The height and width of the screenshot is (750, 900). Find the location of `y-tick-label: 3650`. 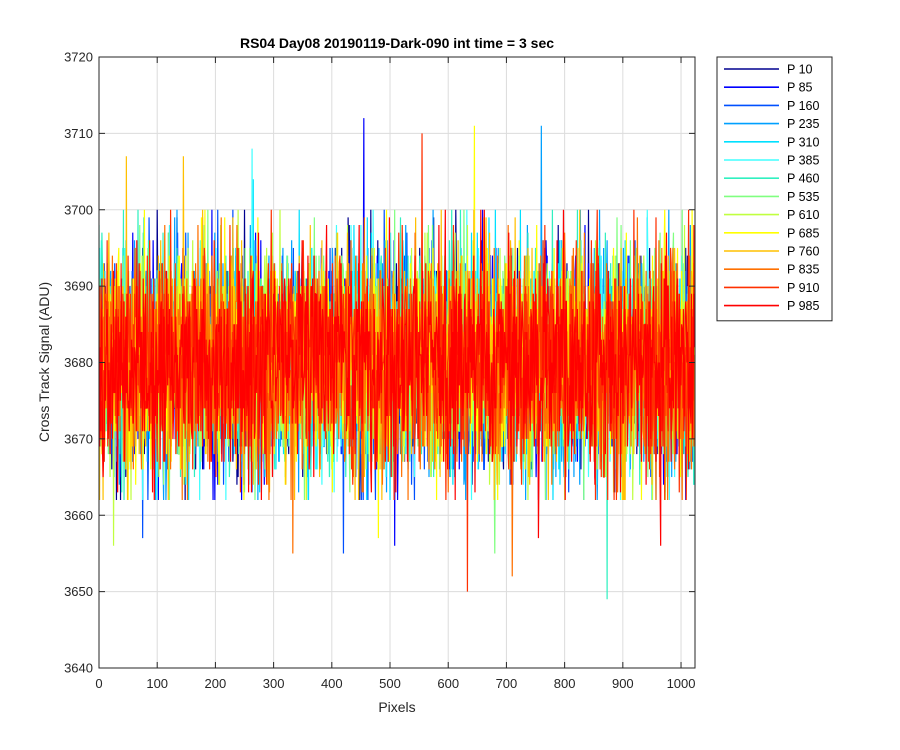

y-tick-label: 3650 is located at coordinates (78, 591).